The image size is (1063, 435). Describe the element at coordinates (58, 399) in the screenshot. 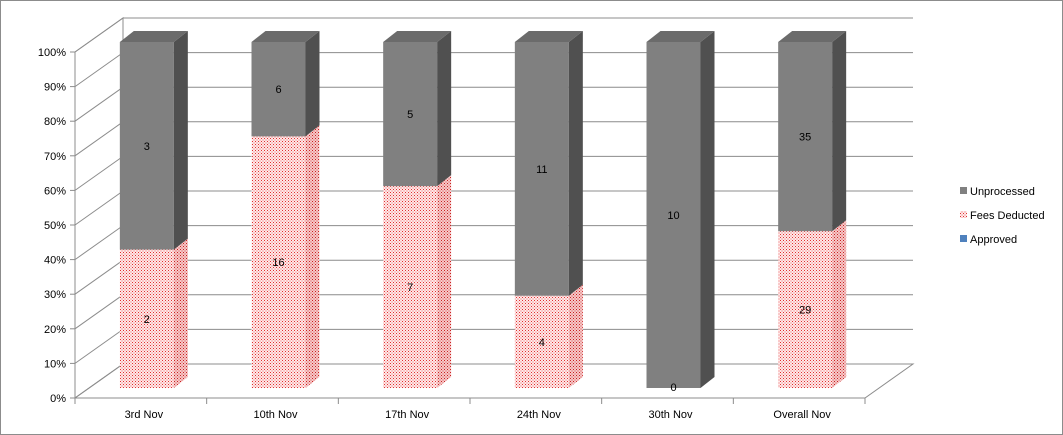

I see `y-tick-label: 0%` at that location.